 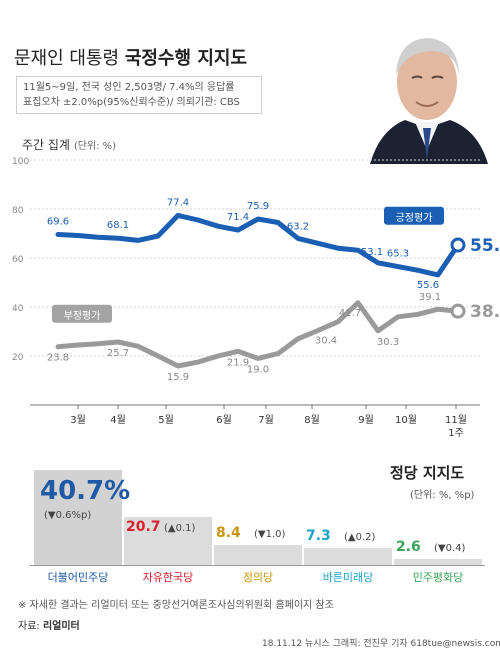 What do you see at coordinates (266, 420) in the screenshot?
I see `x-tick-label: 7월` at bounding box center [266, 420].